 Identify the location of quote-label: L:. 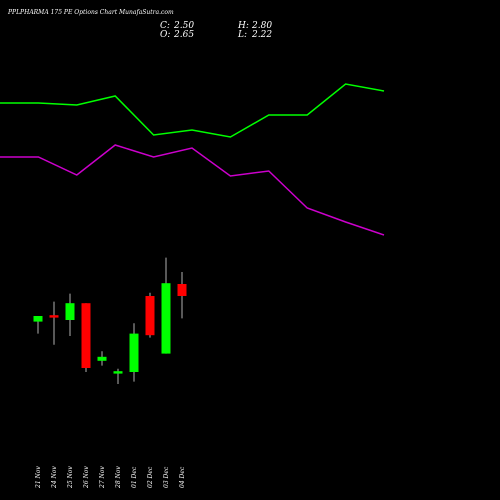
(242, 35).